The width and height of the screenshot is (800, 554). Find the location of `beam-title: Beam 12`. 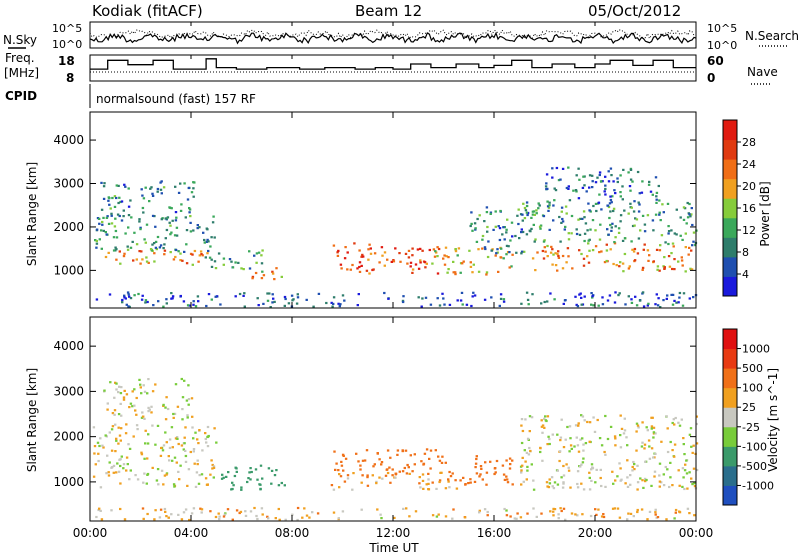

beam-title: Beam 12 is located at coordinates (388, 11).